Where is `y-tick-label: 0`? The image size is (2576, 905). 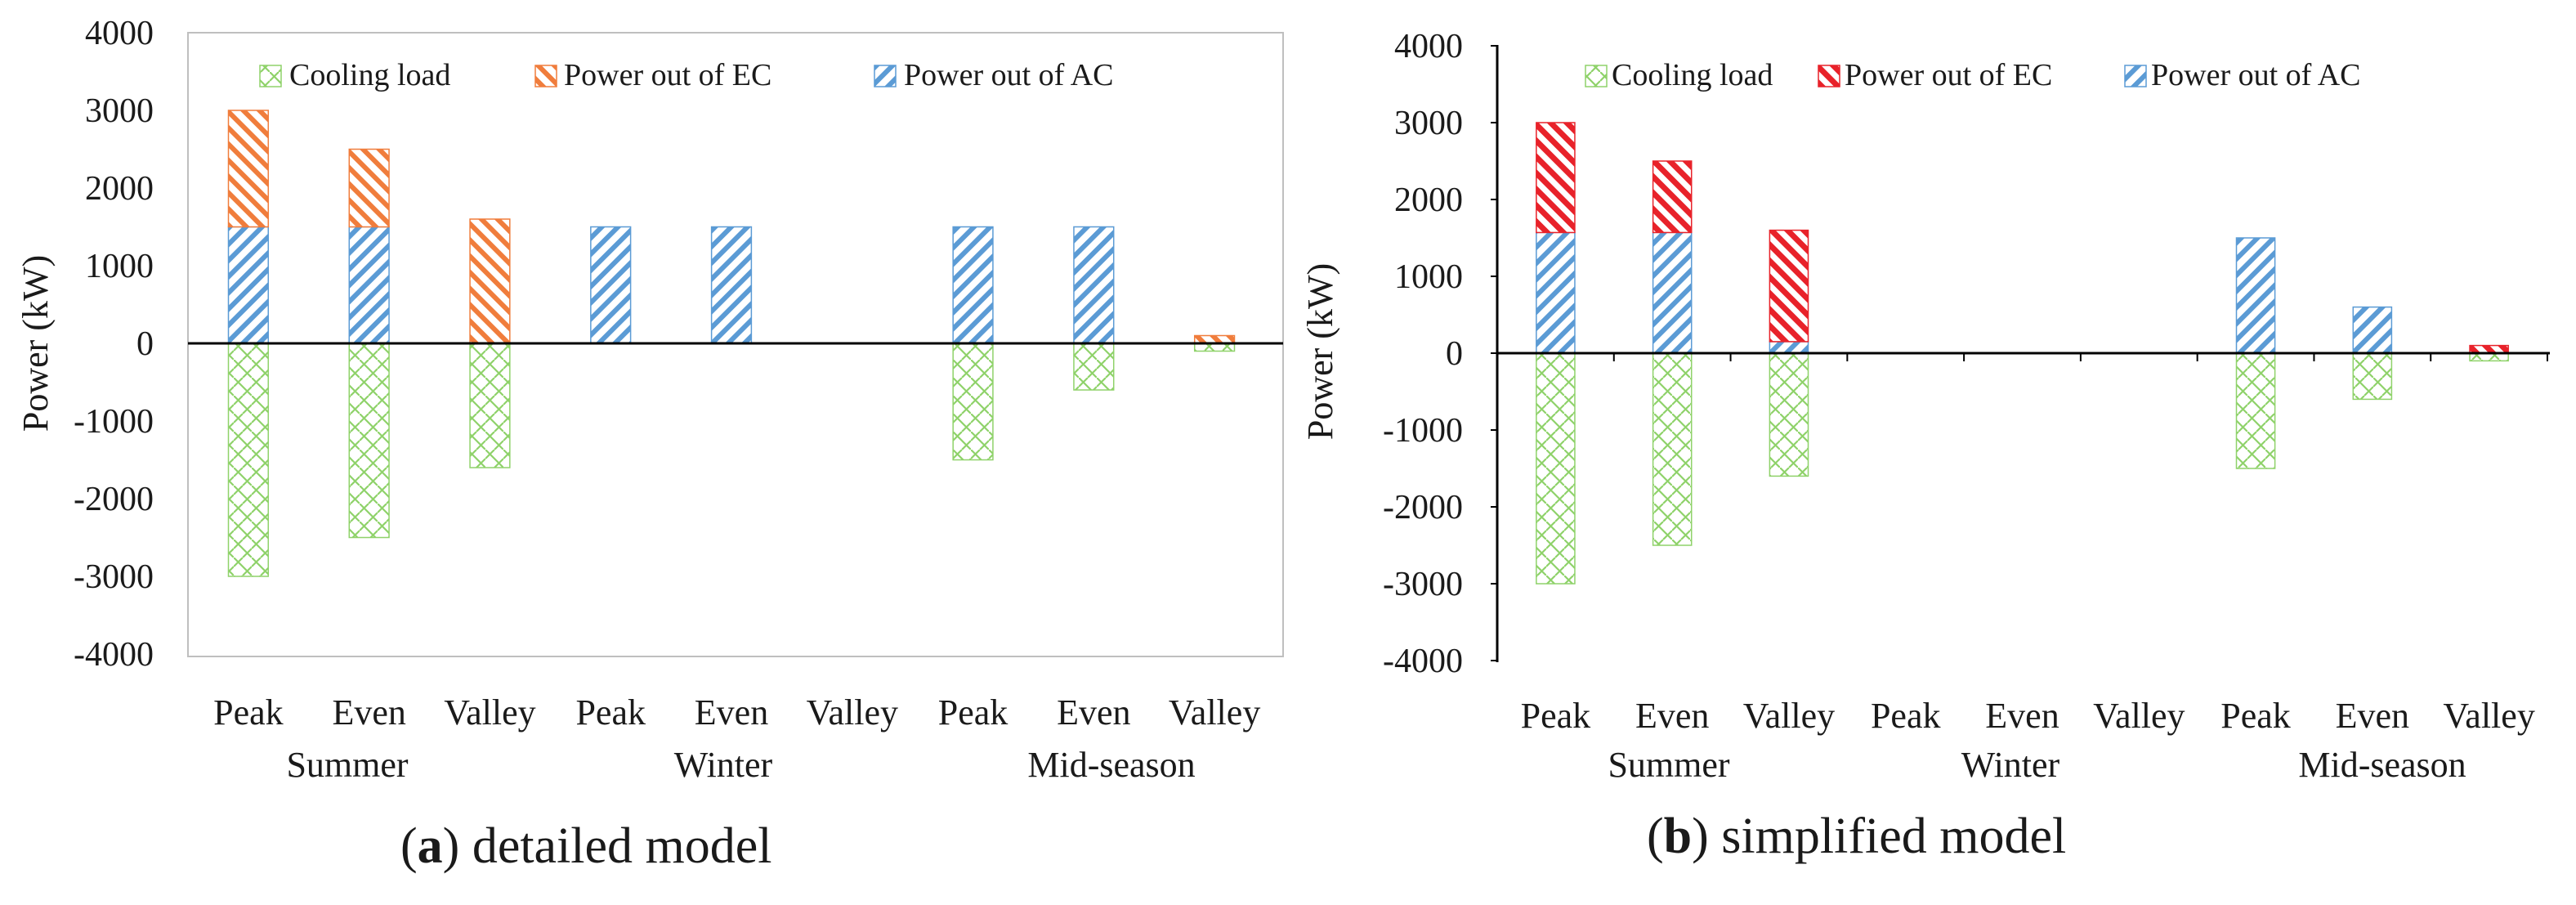
y-tick-label: 0 is located at coordinates (145, 344).